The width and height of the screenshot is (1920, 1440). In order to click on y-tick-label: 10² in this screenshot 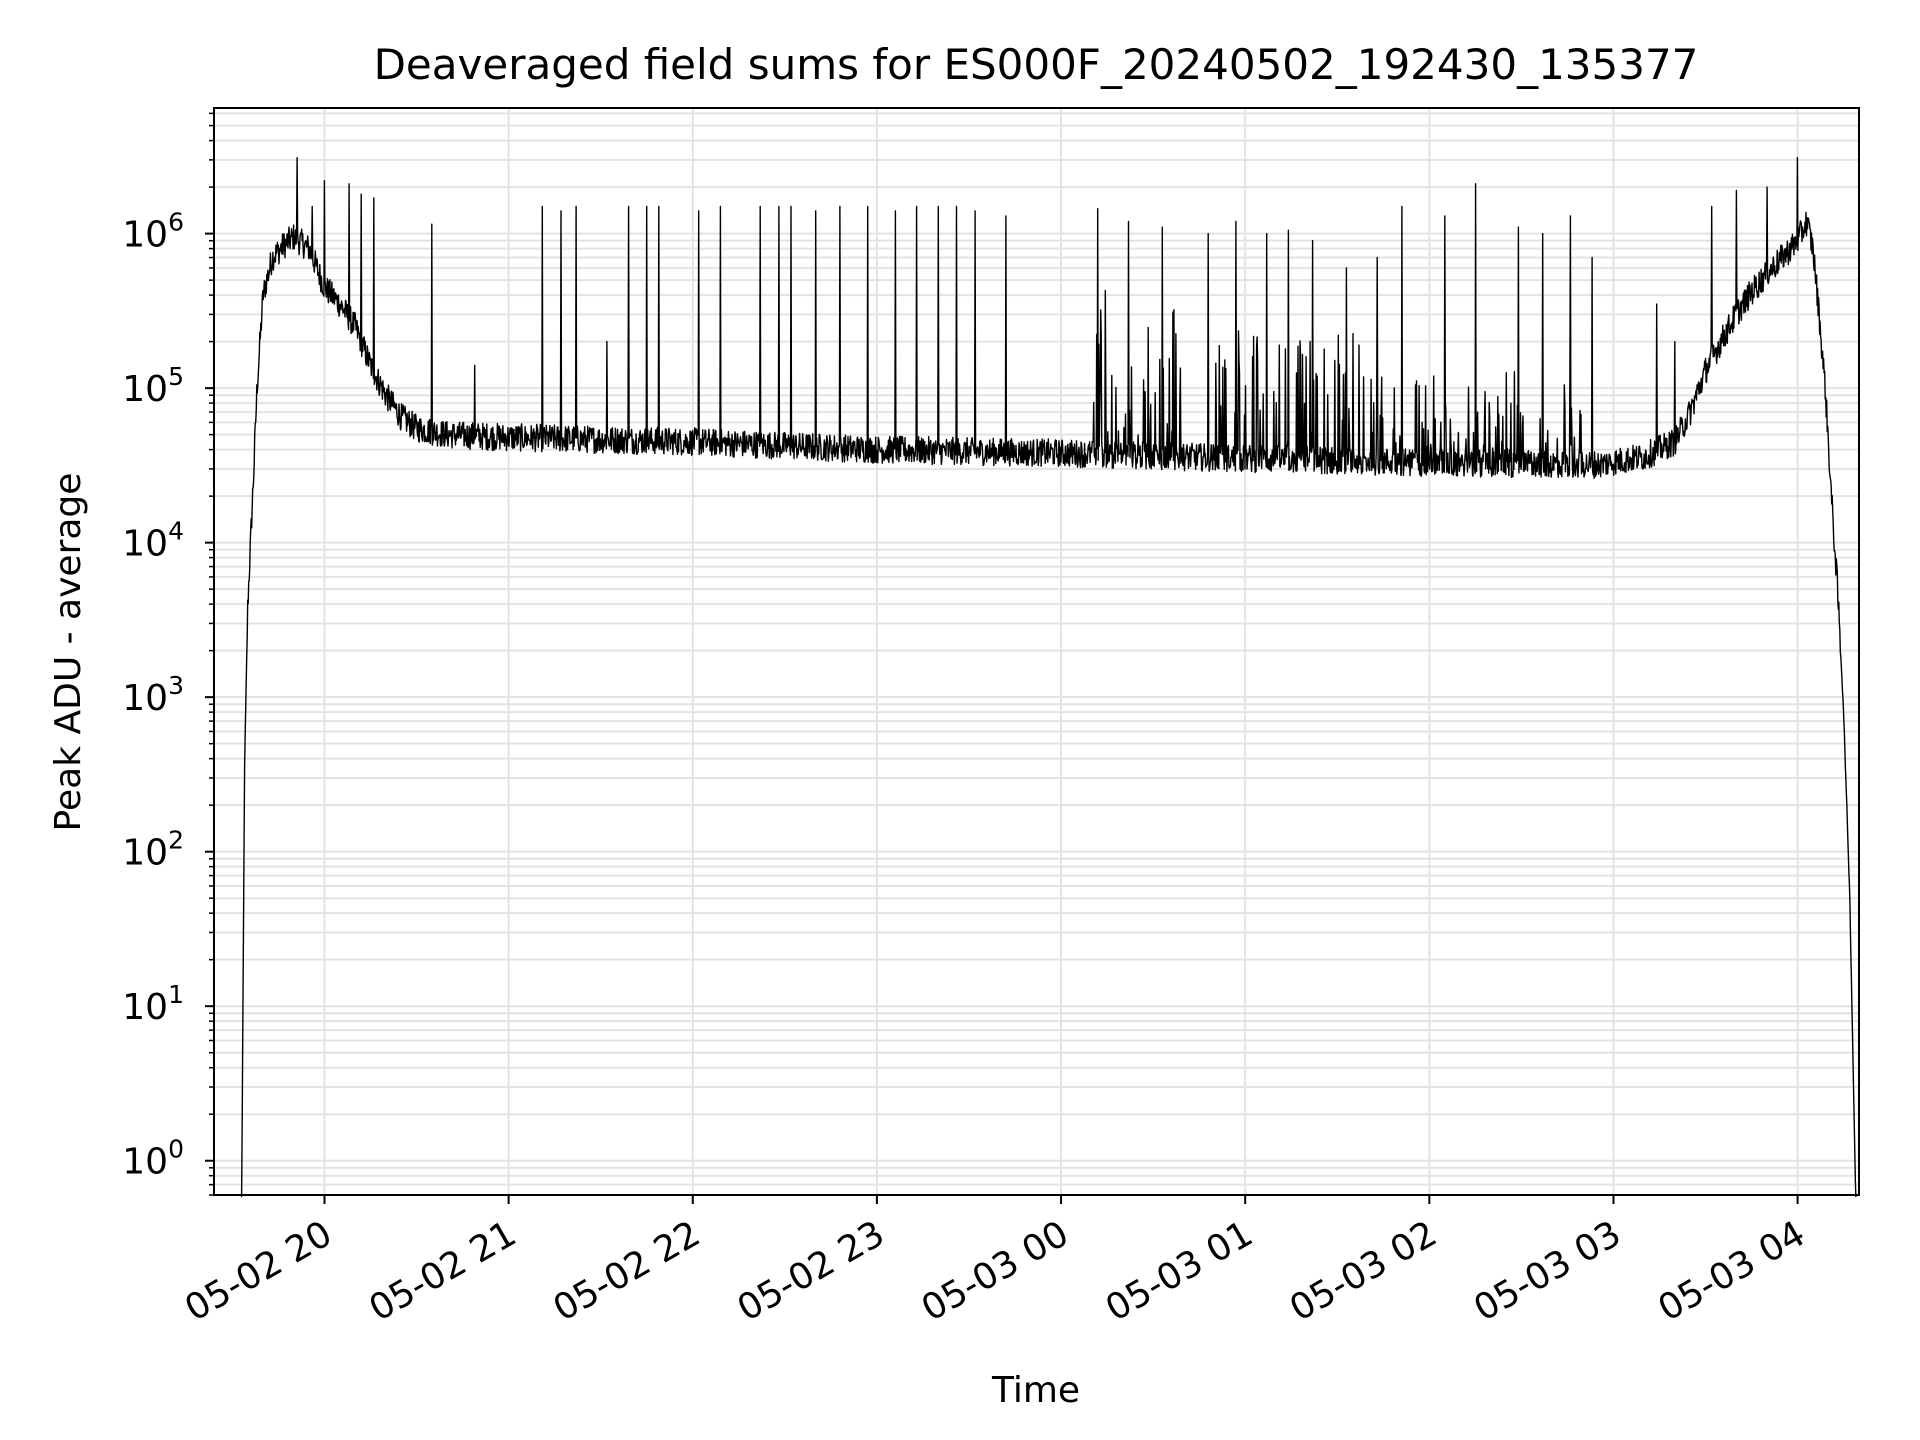, I will do `click(153, 850)`.